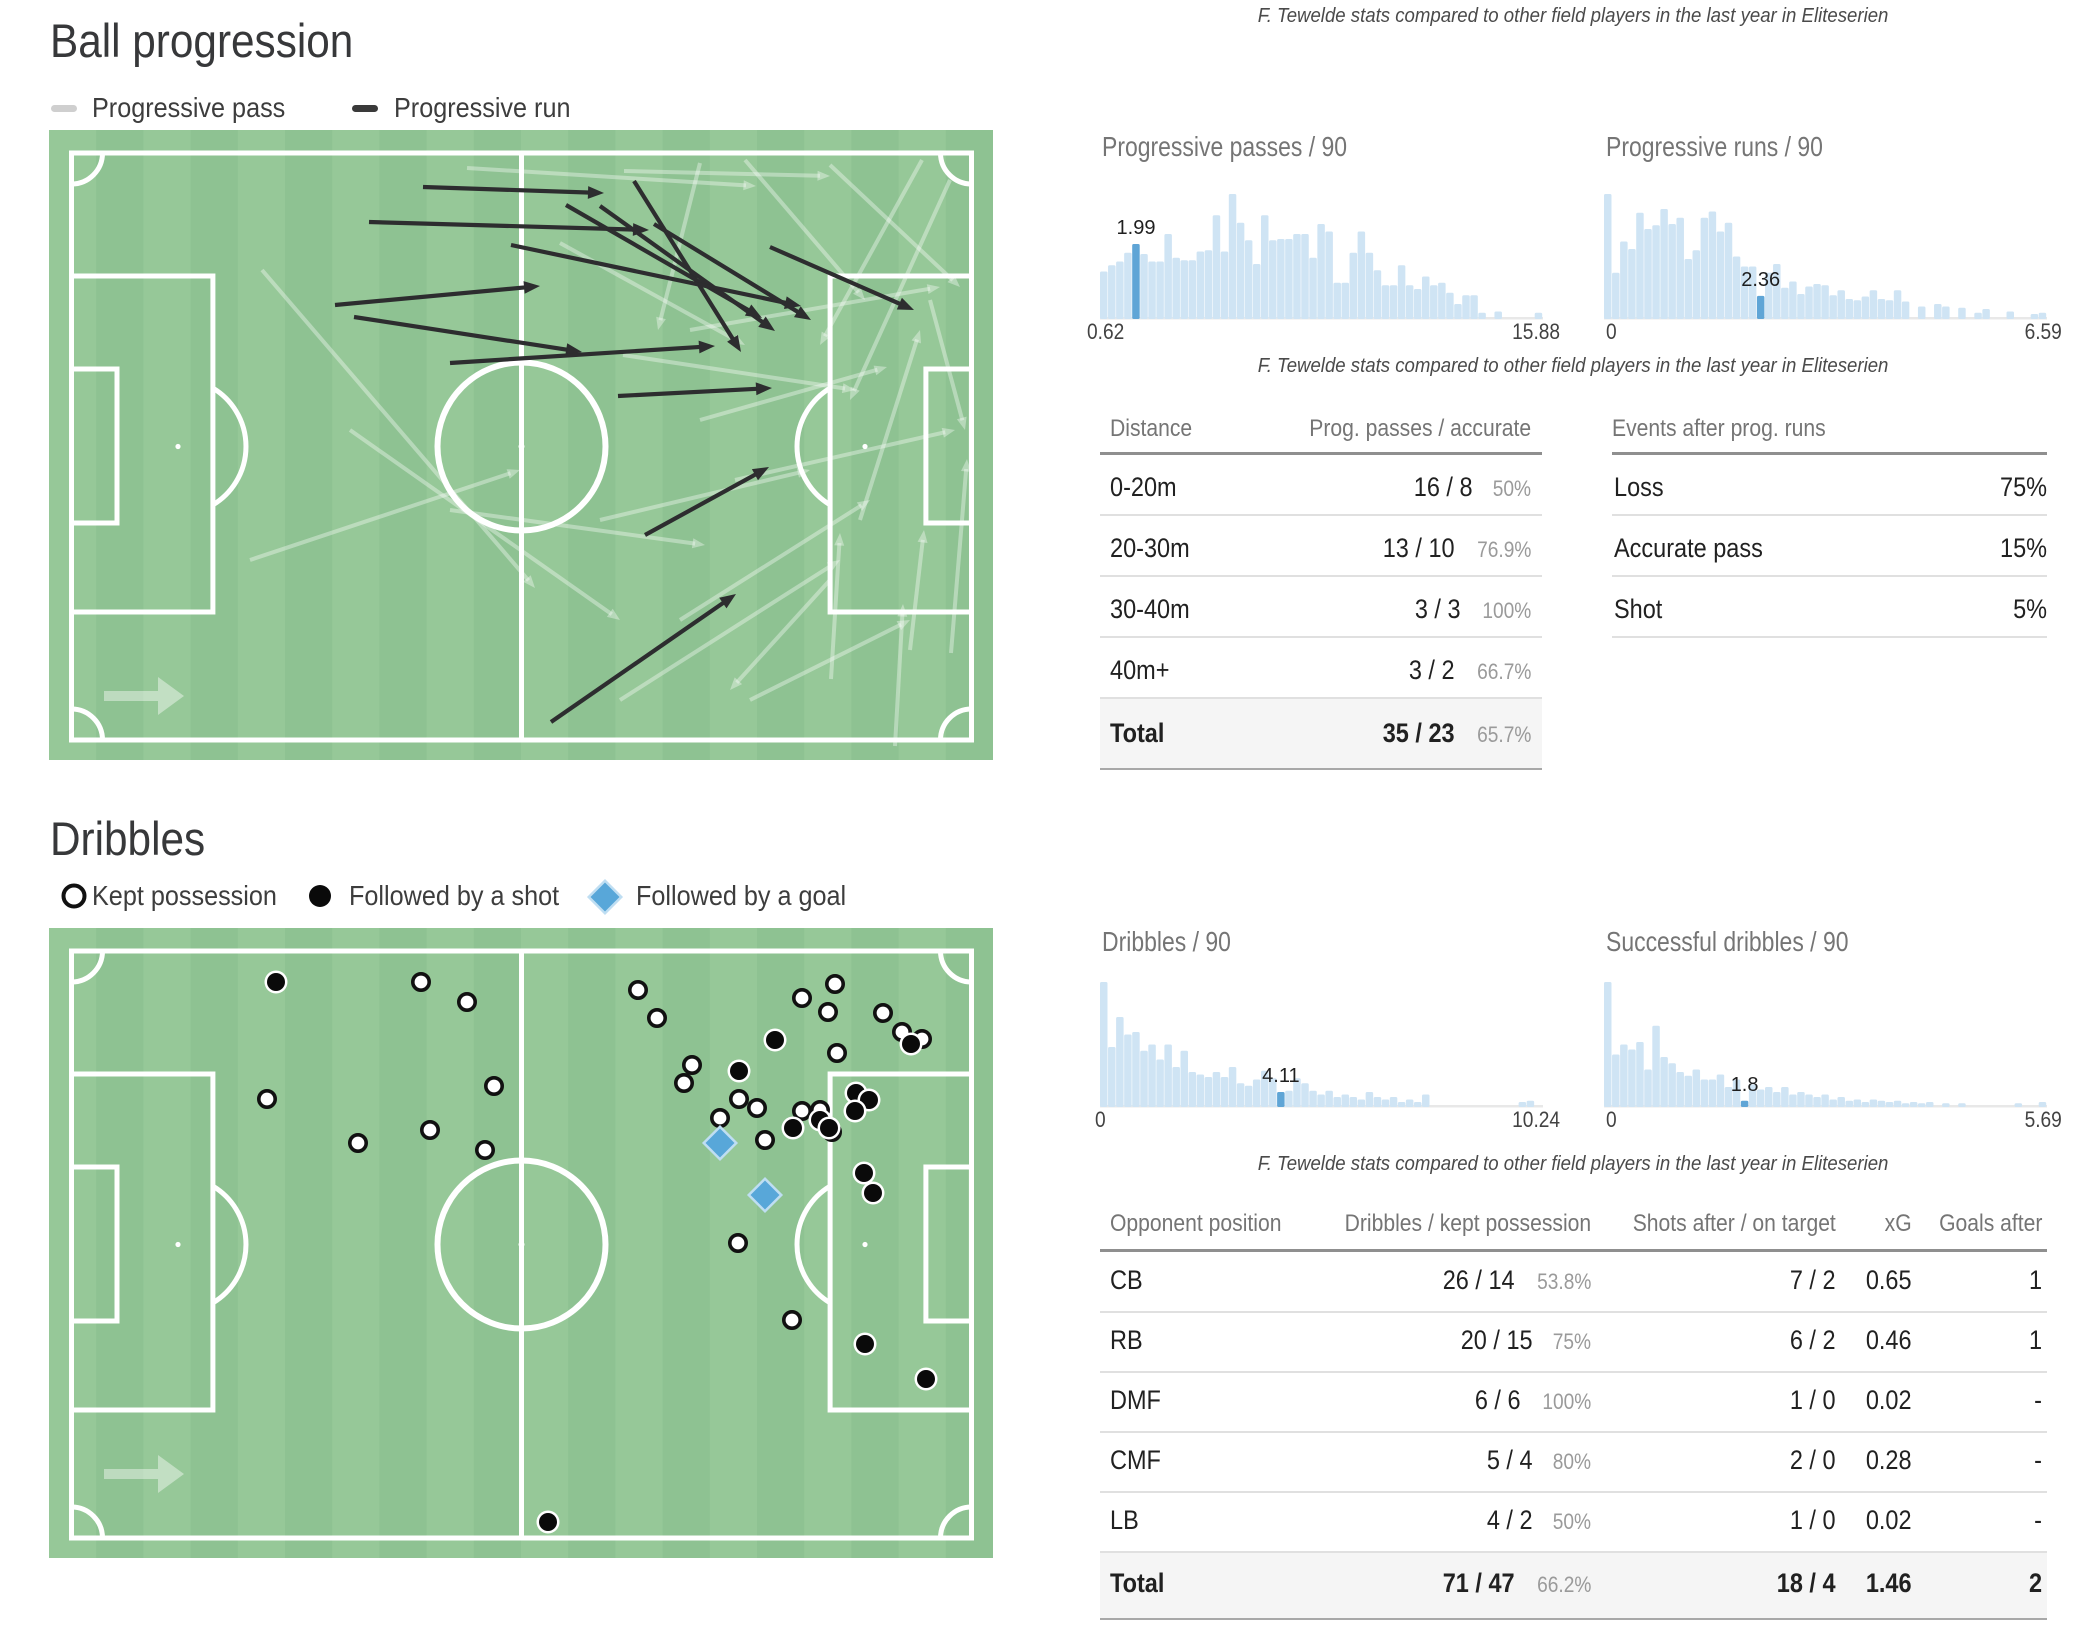  I want to click on svg-text: 1.8, so click(1745, 1085).